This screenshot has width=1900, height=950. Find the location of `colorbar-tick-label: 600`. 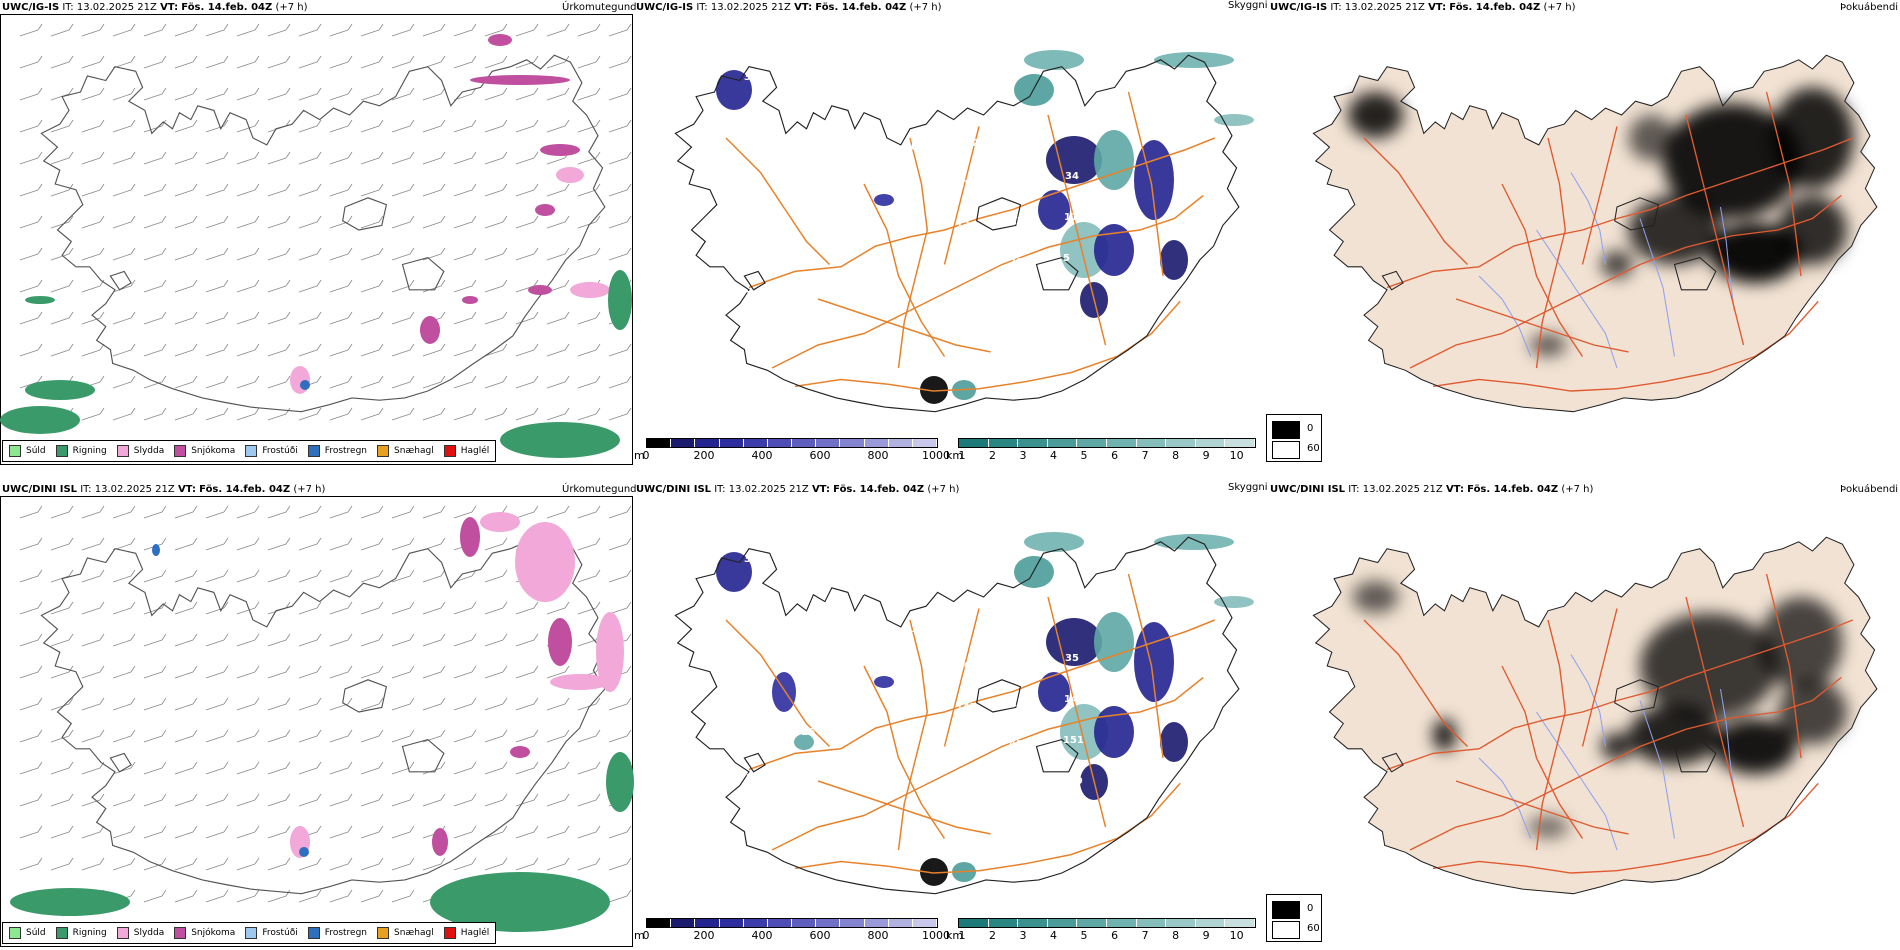

colorbar-tick-label: 600 is located at coordinates (820, 455).